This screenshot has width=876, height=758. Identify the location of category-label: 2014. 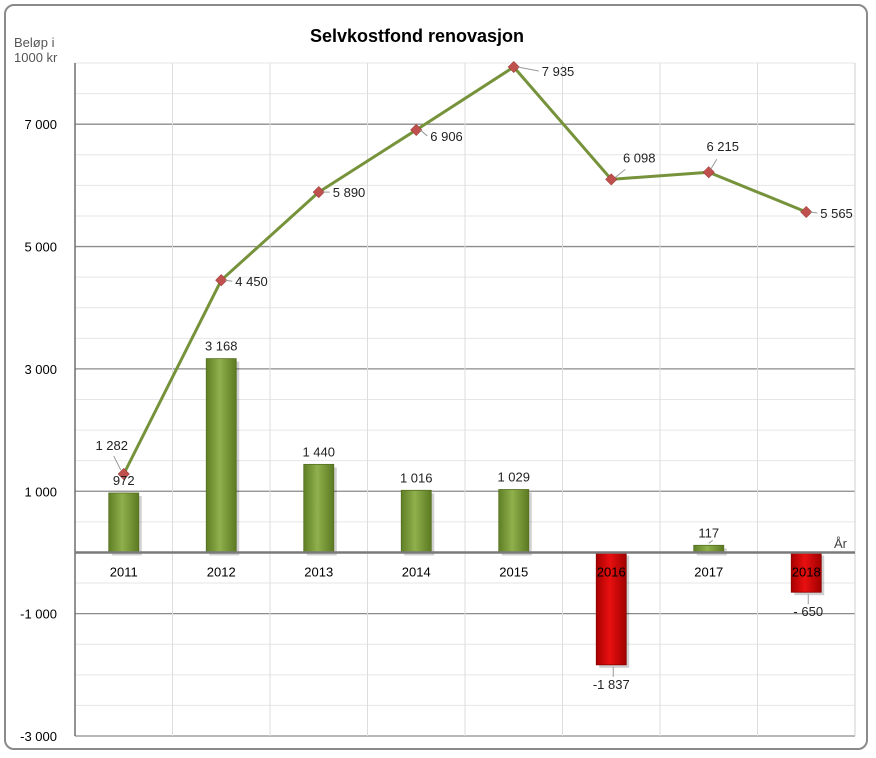
(416, 571).